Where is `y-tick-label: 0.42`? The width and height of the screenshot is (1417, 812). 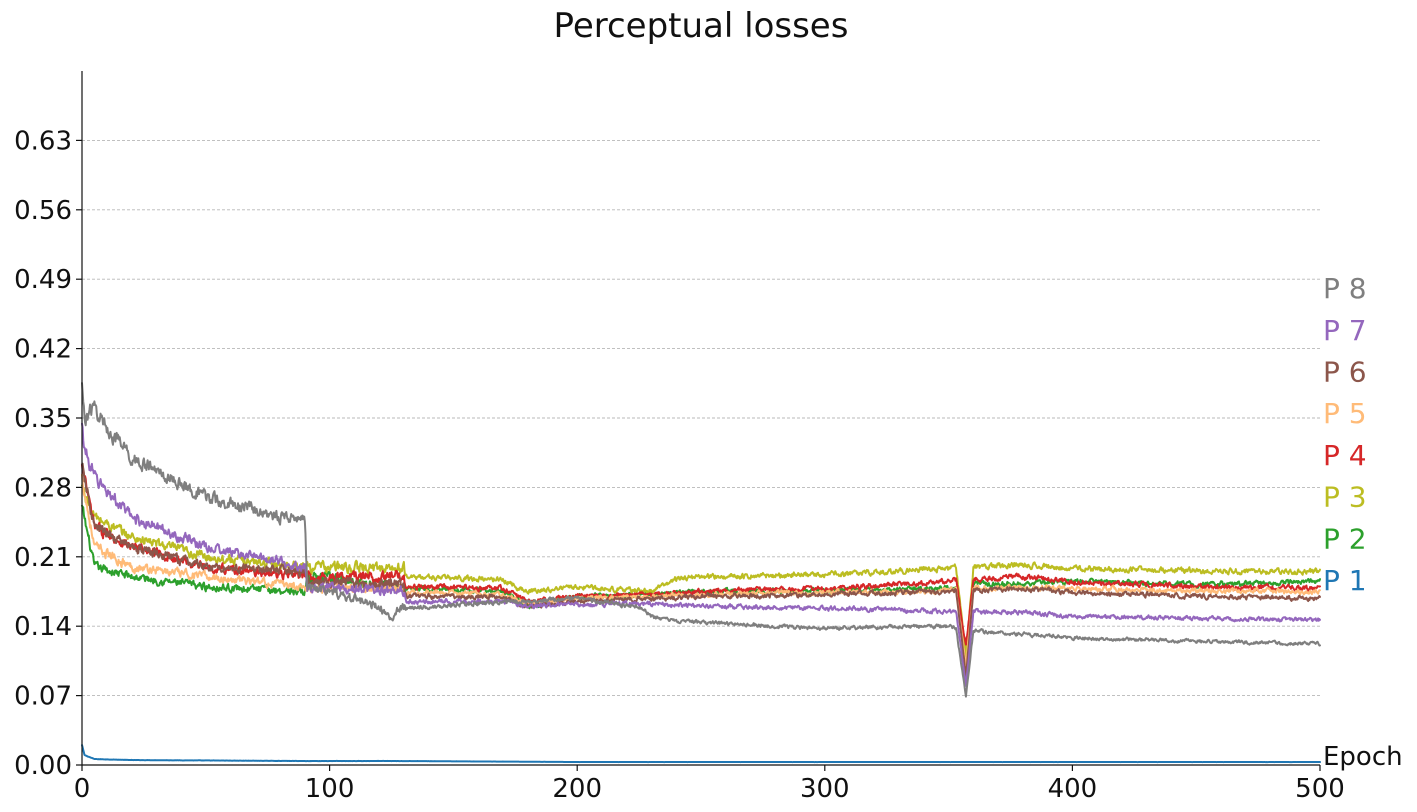 y-tick-label: 0.42 is located at coordinates (43, 350).